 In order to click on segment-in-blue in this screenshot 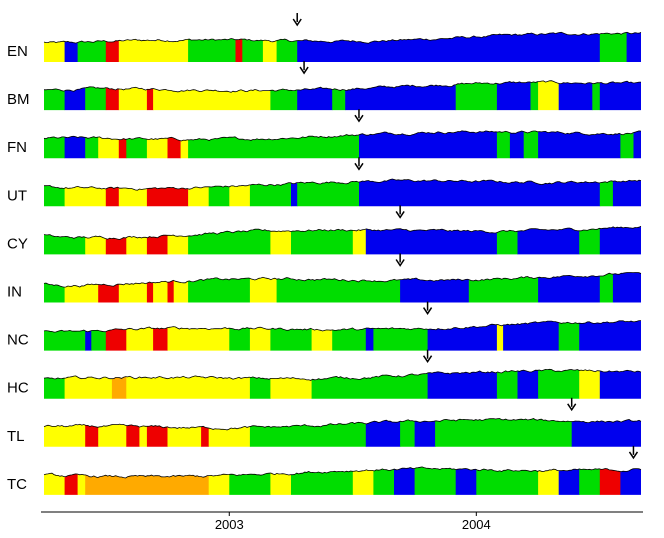, I will do `click(626, 287)`.